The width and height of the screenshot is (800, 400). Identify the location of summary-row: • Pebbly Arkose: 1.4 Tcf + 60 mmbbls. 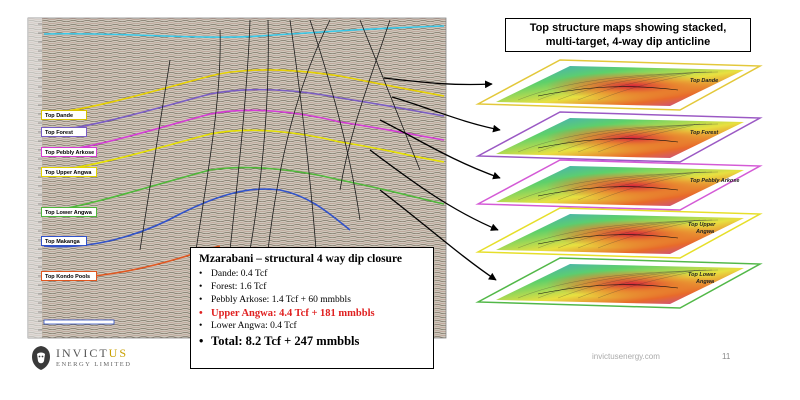
(312, 300).